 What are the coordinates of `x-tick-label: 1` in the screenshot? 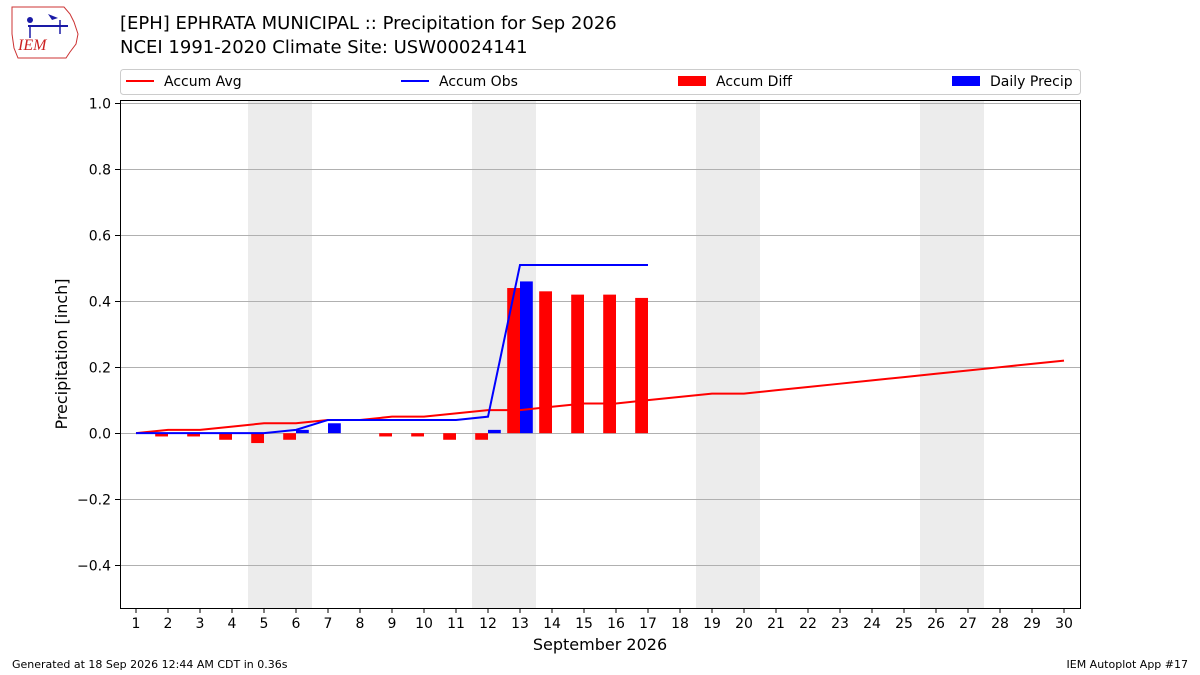 It's located at (136, 624).